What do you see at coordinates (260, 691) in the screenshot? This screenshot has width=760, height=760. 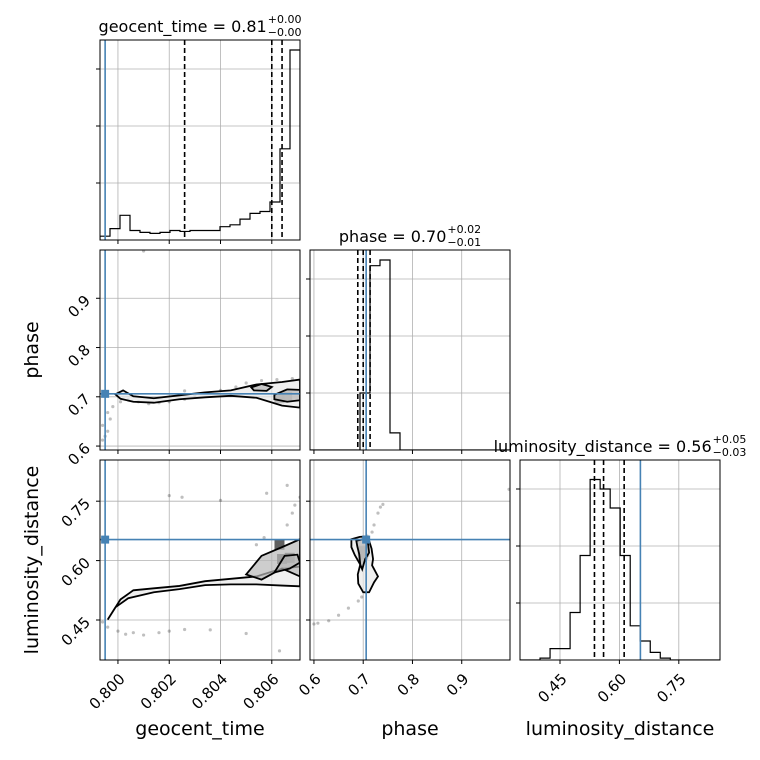 I see `x-tick-label: 0.806` at bounding box center [260, 691].